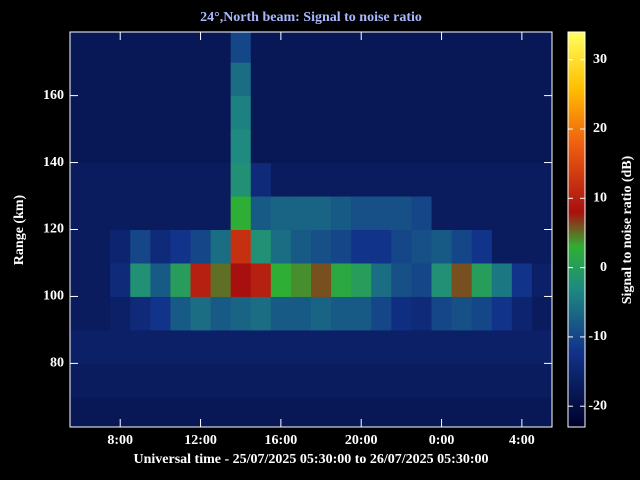 This screenshot has width=640, height=480. I want to click on x-tick-label: 8:00, so click(120, 440).